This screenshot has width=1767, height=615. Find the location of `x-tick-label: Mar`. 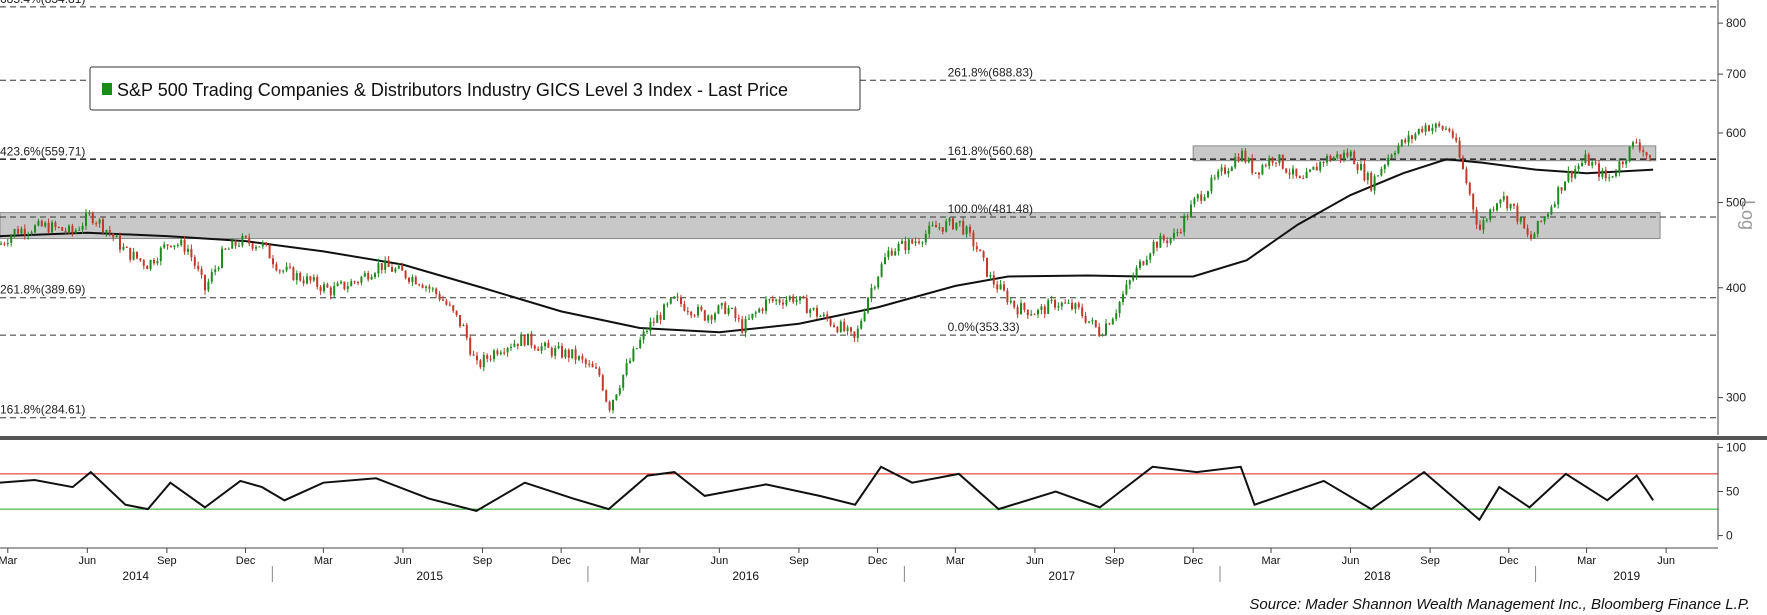

x-tick-label: Mar is located at coordinates (1271, 561).